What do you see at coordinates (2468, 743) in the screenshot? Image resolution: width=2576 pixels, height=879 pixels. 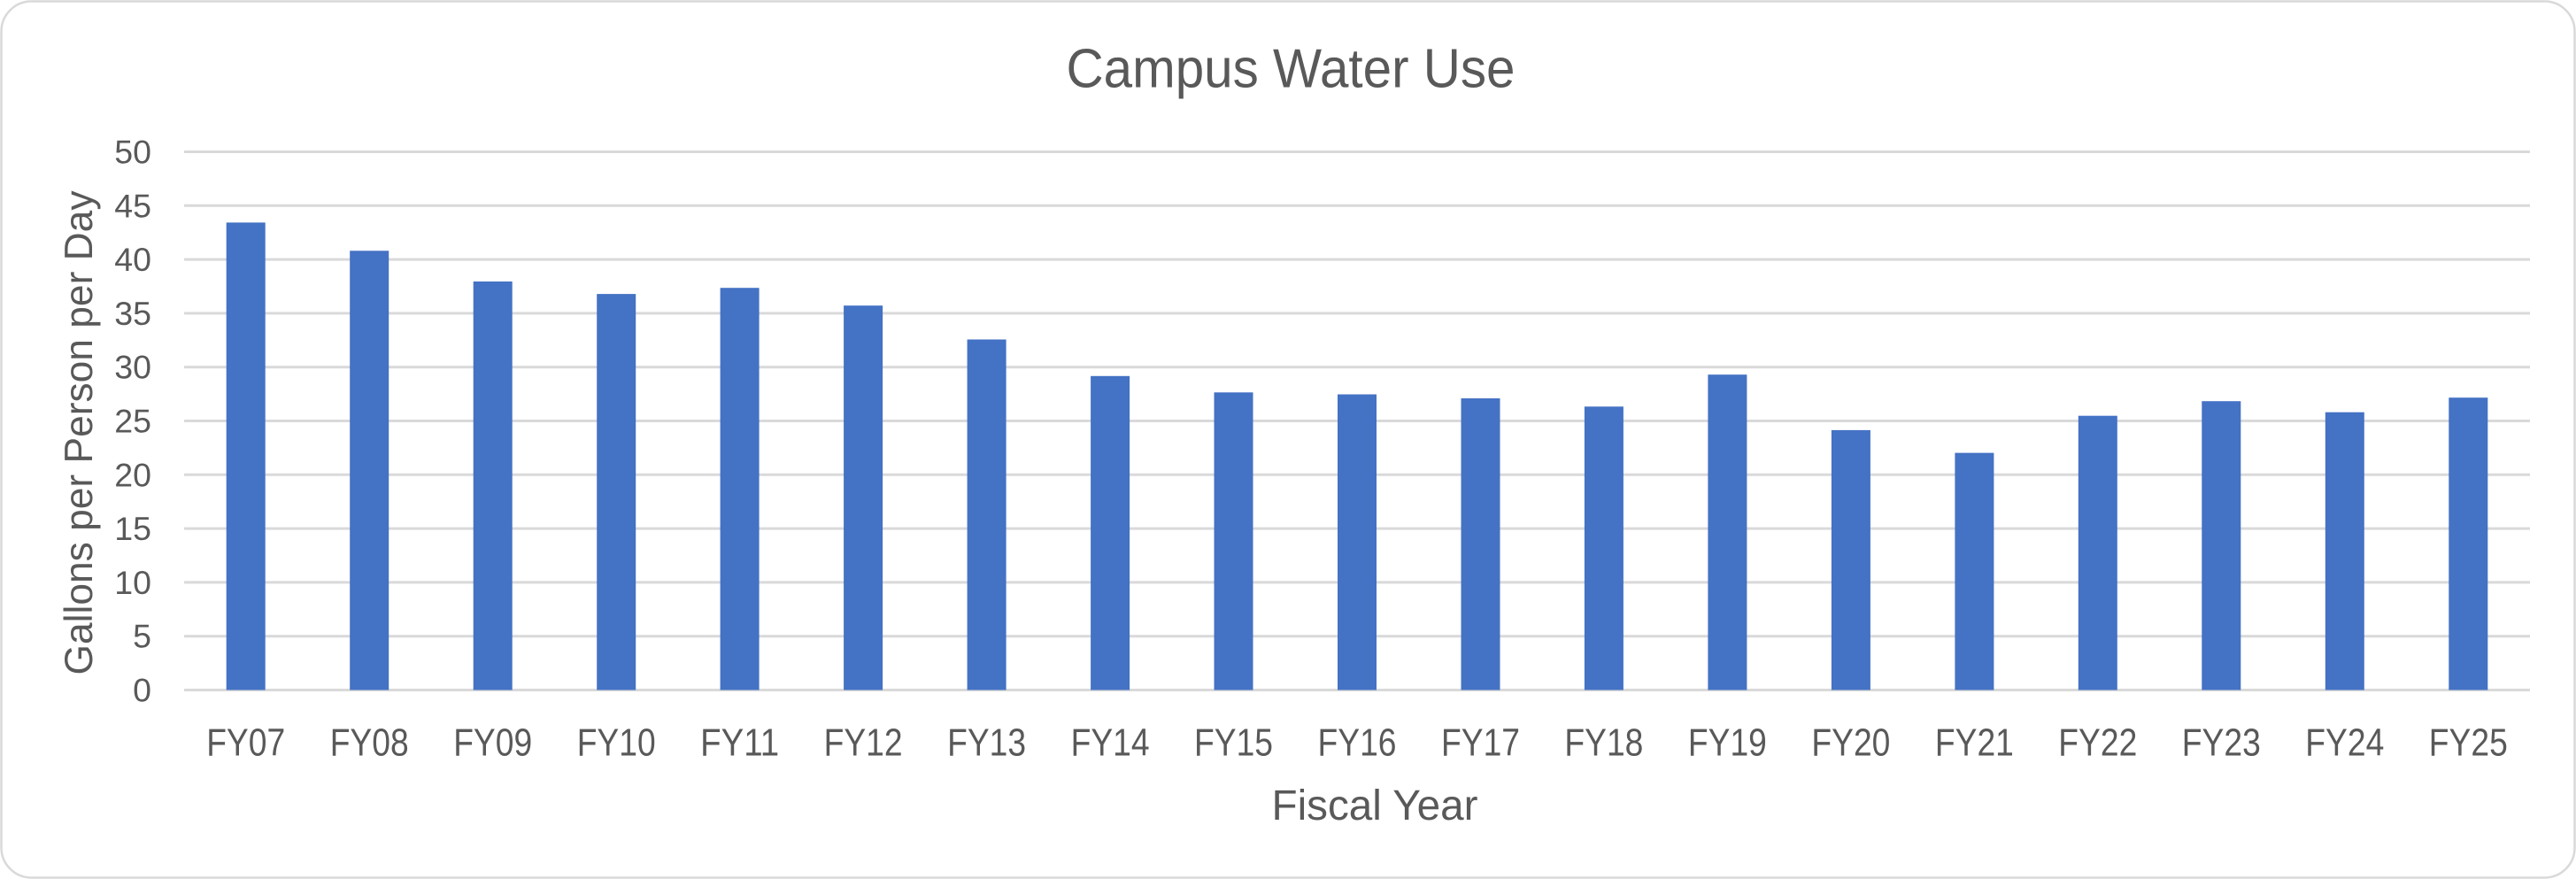 I see `svg-text: FY25` at bounding box center [2468, 743].